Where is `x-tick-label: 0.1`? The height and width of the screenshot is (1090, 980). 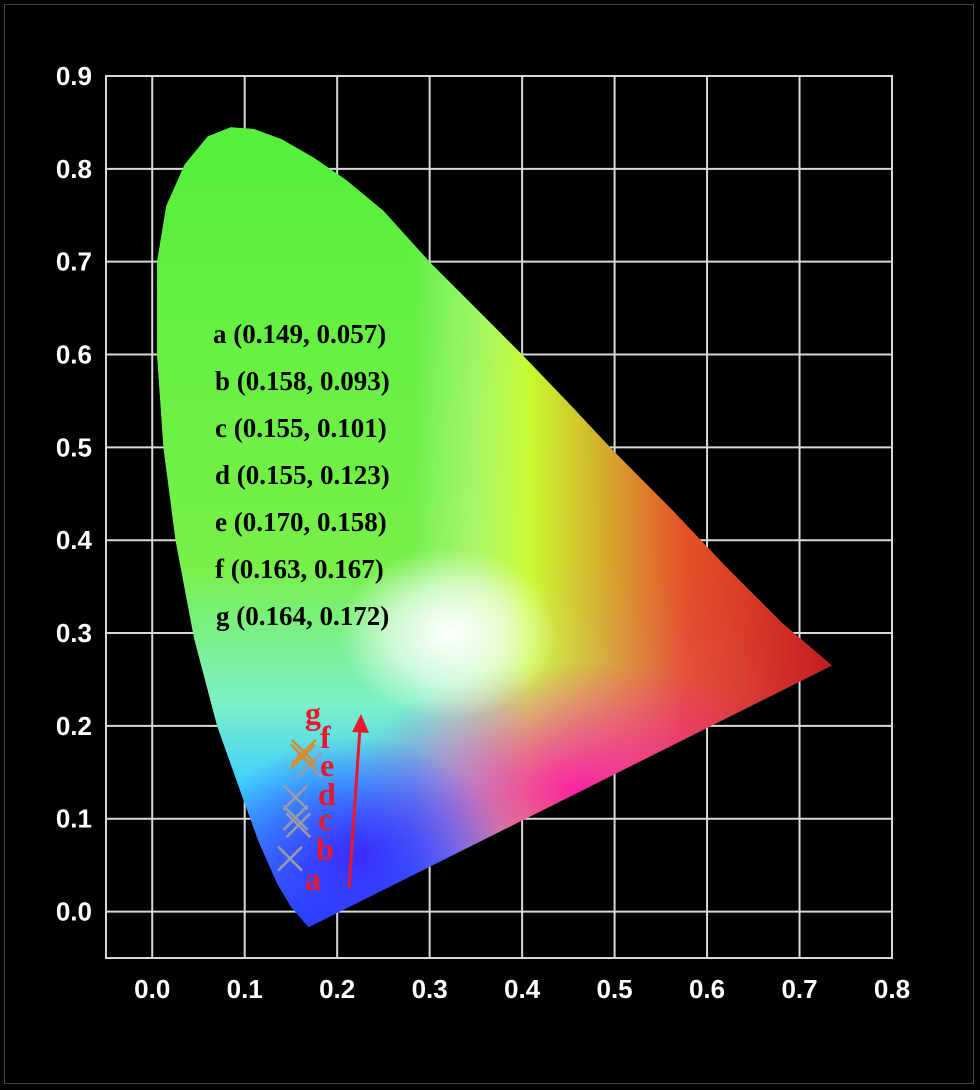 x-tick-label: 0.1 is located at coordinates (245, 989).